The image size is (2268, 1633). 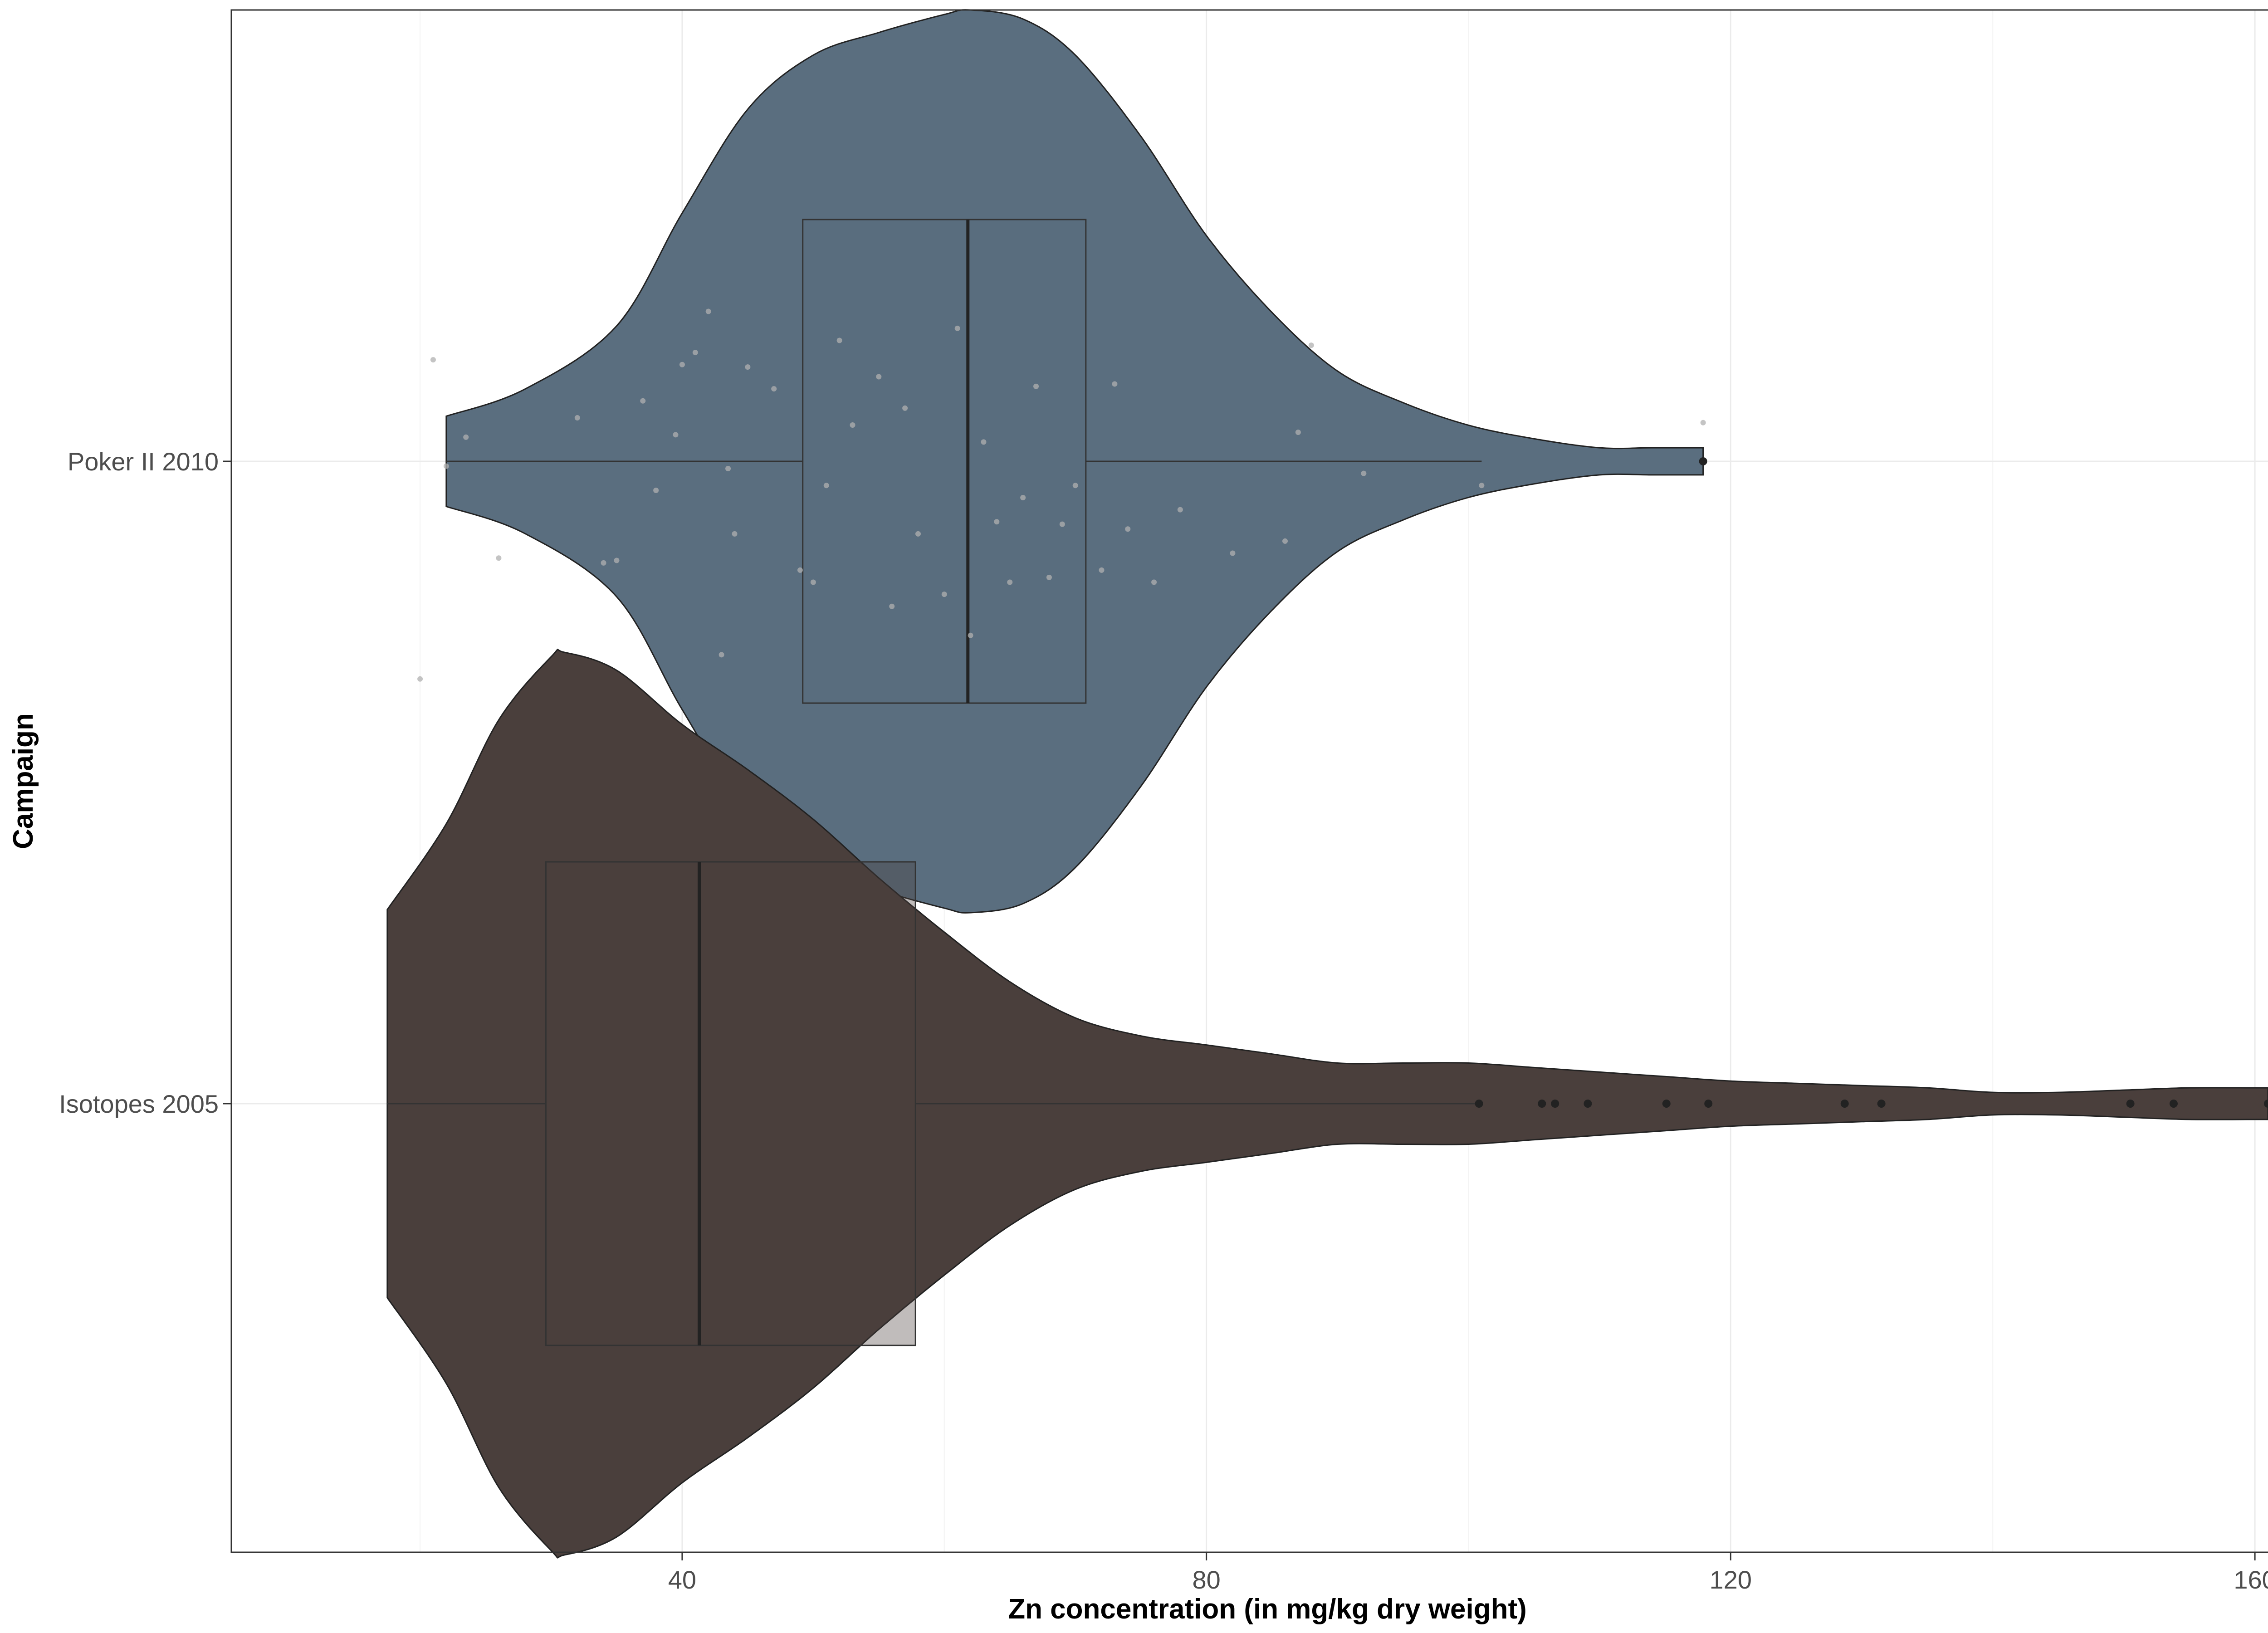 What do you see at coordinates (144, 461) in the screenshot?
I see `y-tick-label: Poker II 2010` at bounding box center [144, 461].